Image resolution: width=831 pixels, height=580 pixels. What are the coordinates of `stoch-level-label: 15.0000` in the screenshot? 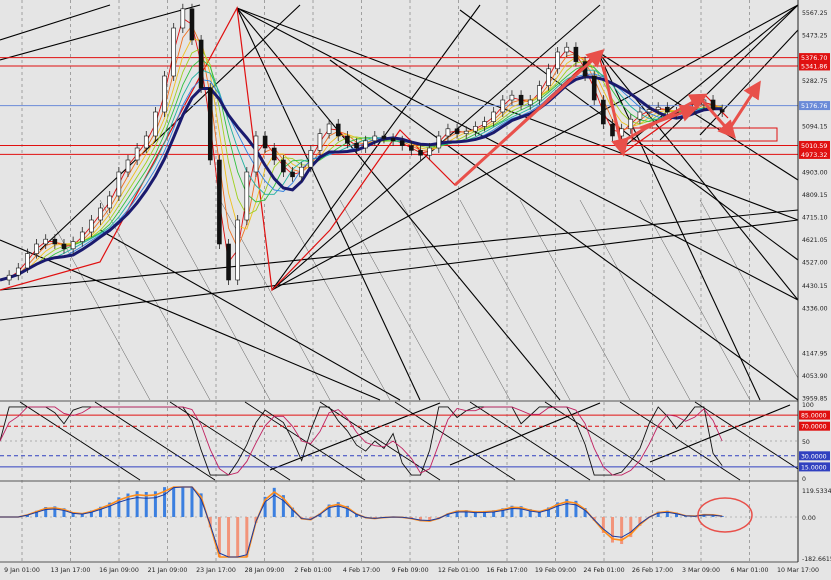 It's located at (814, 467).